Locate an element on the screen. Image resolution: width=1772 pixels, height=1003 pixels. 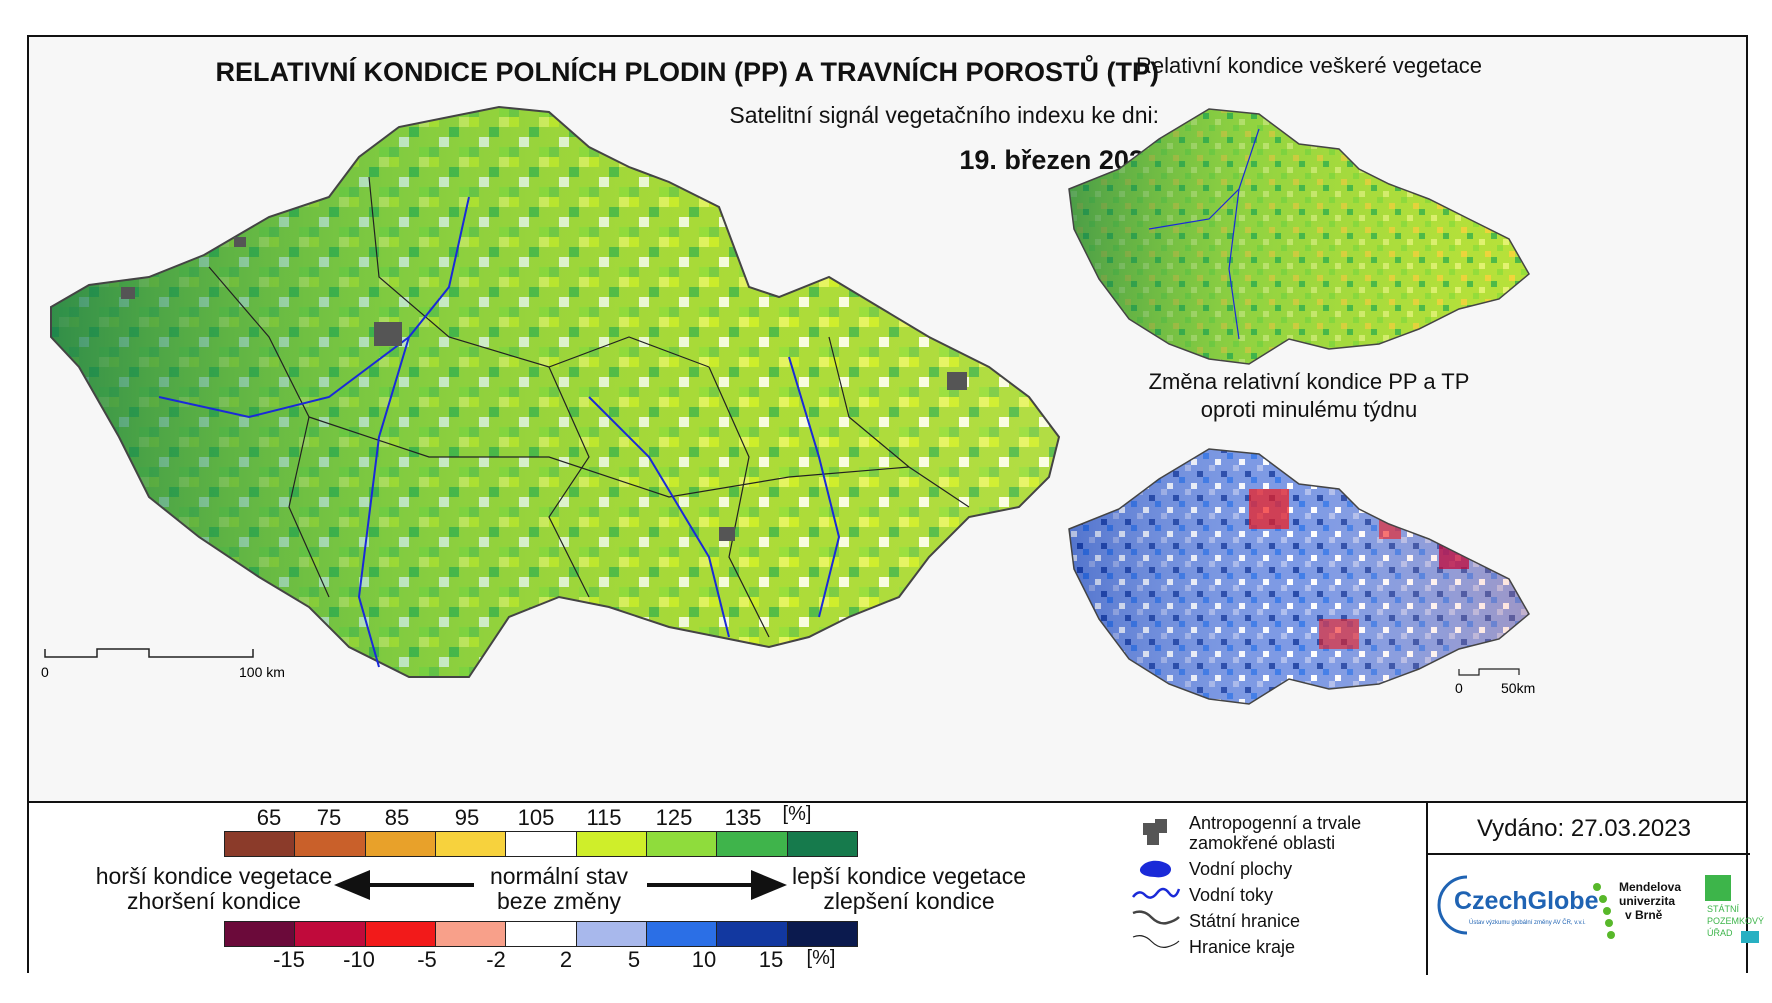
spu-logo-line2: POZEMKOVÝ is located at coordinates (1736, 921).